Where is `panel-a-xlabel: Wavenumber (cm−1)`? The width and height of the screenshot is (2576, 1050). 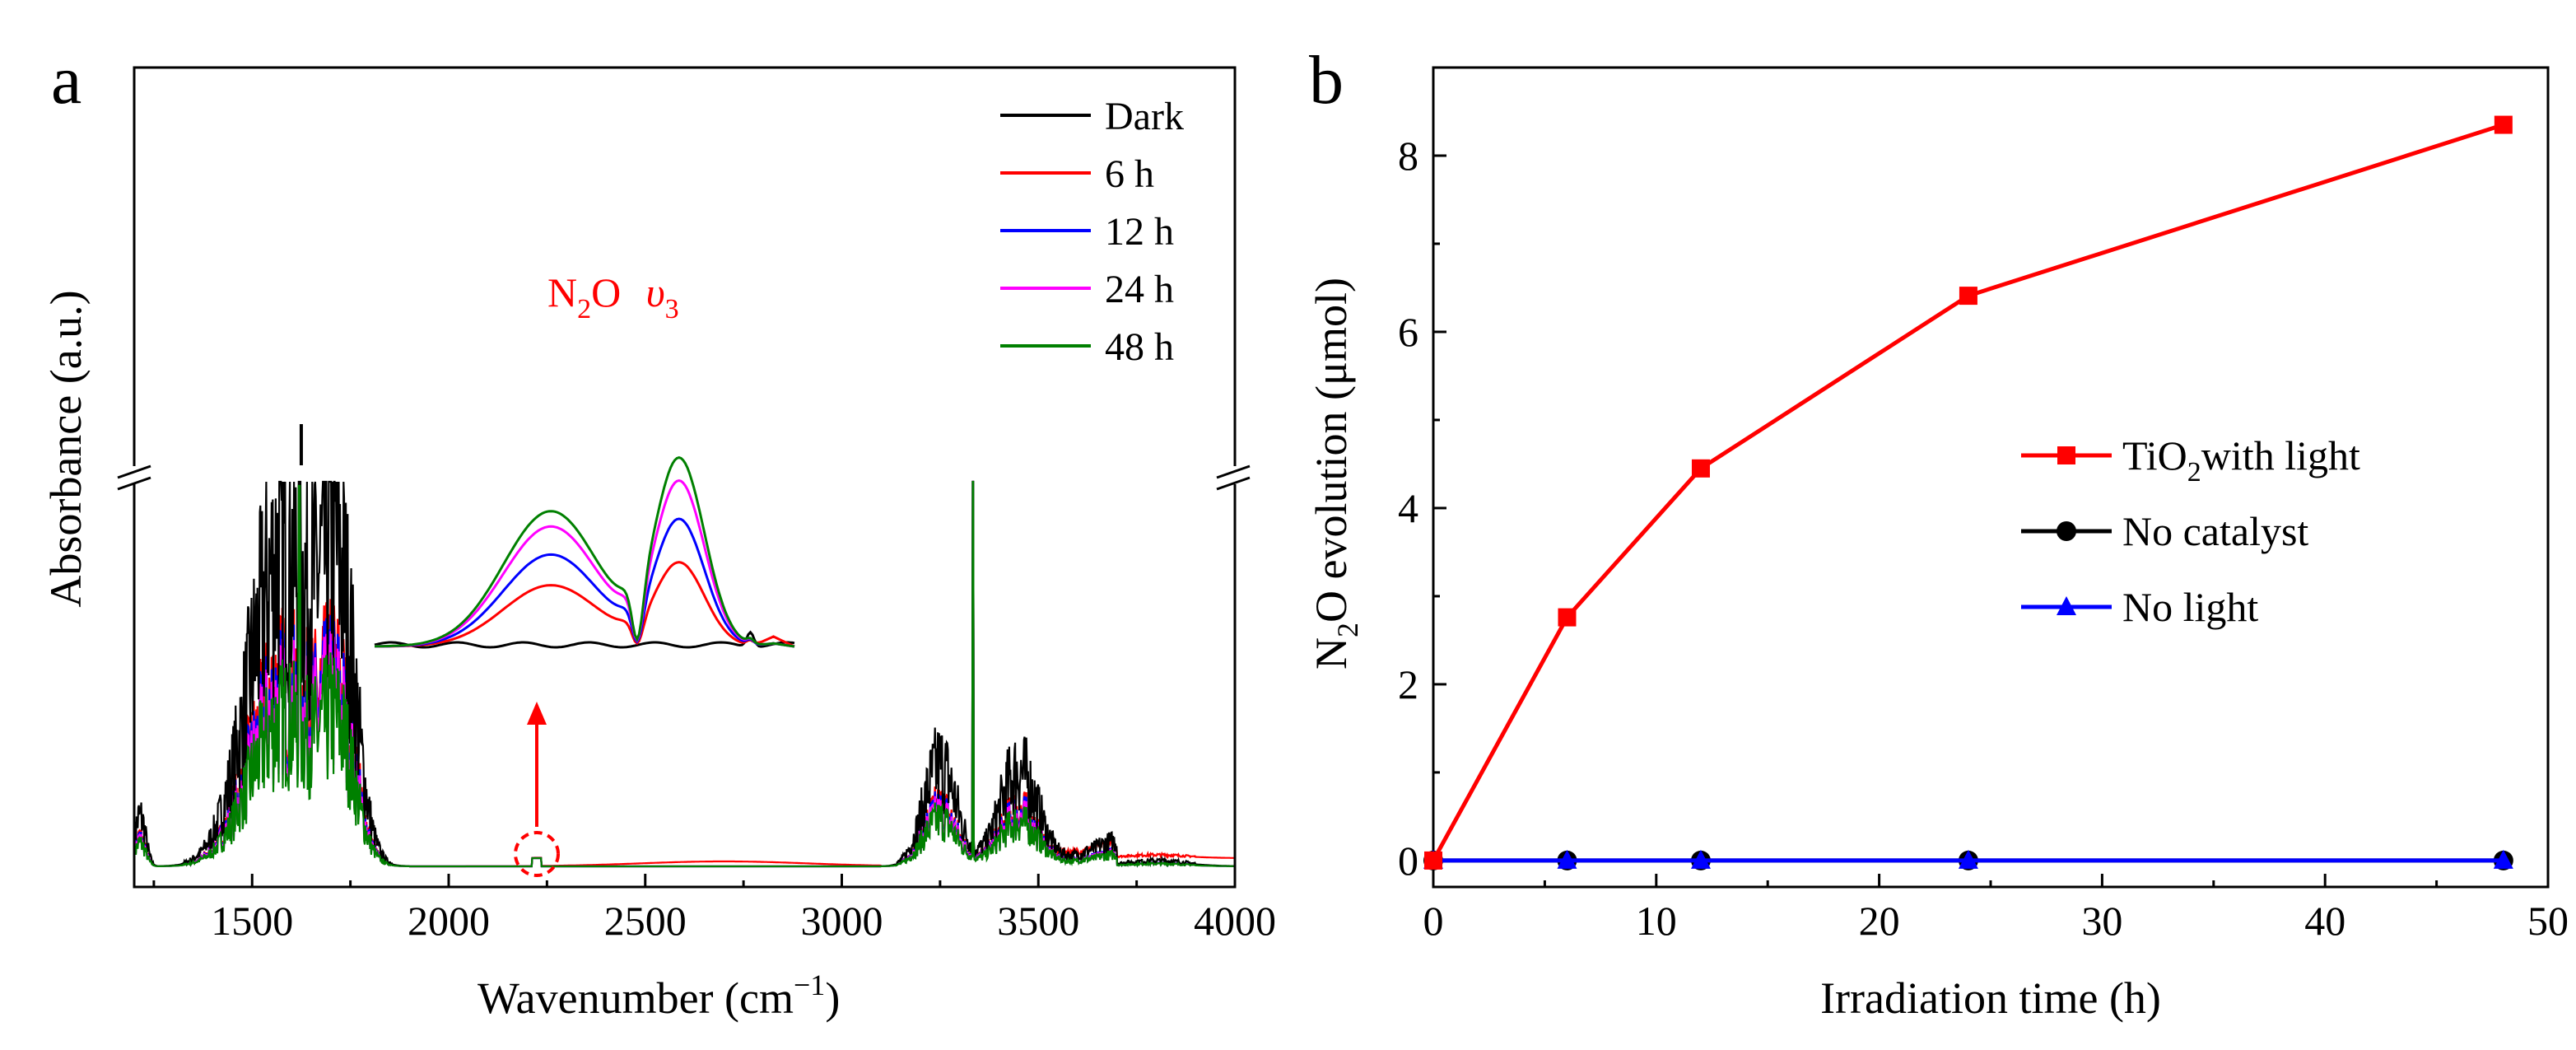
panel-a-xlabel: Wavenumber (cm−1) is located at coordinates (658, 995).